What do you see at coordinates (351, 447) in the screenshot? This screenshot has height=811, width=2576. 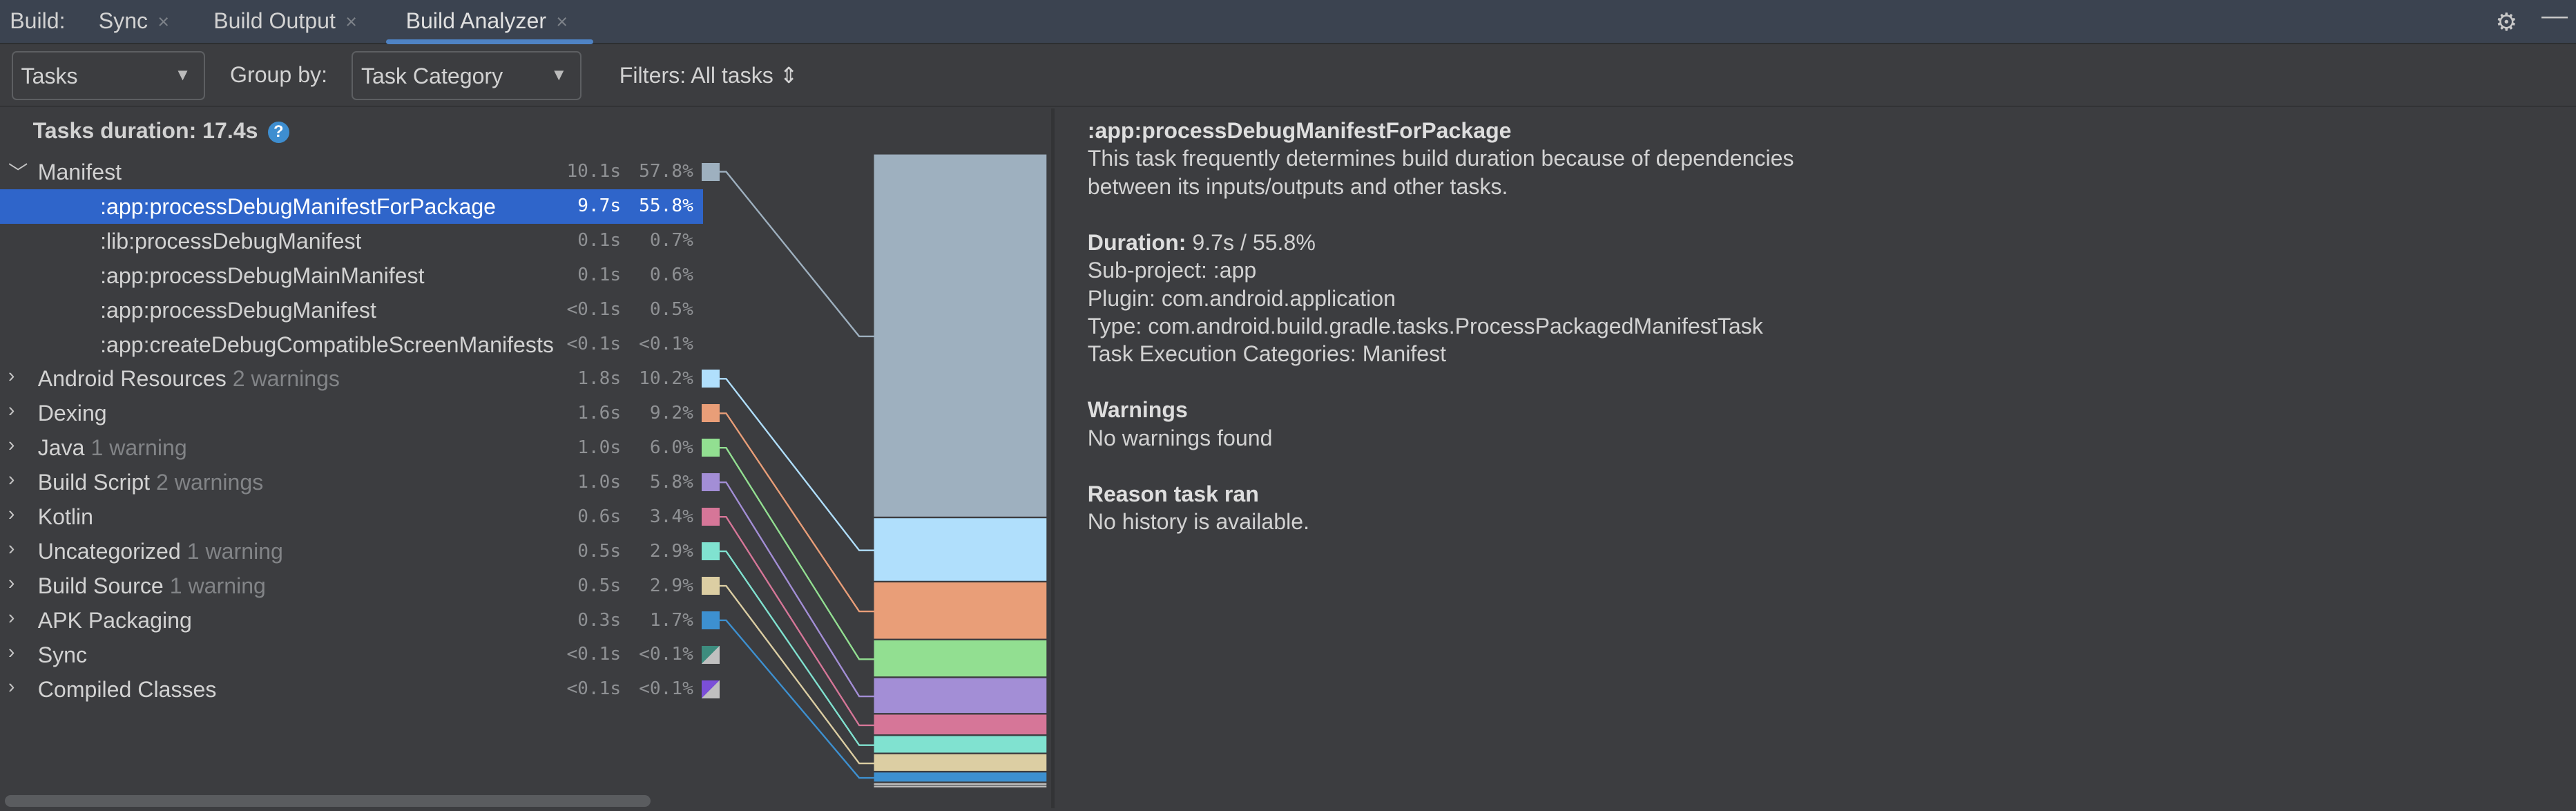 I see `category-row: › Java 1 warning 1.0s 6.0%` at bounding box center [351, 447].